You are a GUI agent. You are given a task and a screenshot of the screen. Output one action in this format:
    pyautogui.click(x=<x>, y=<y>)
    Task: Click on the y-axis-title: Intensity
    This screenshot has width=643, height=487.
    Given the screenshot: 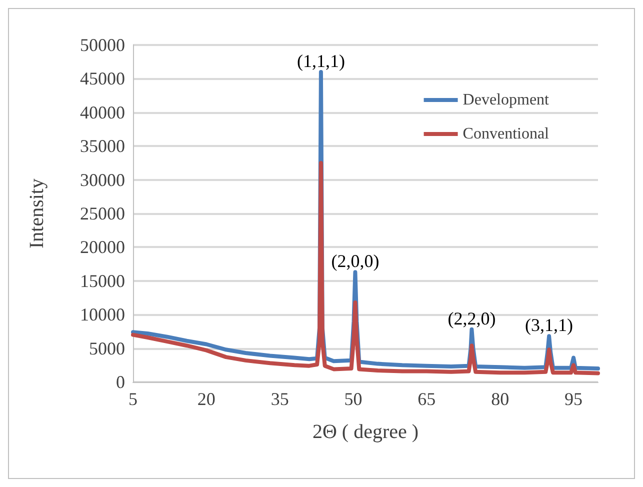 What is the action you would take?
    pyautogui.click(x=37, y=213)
    